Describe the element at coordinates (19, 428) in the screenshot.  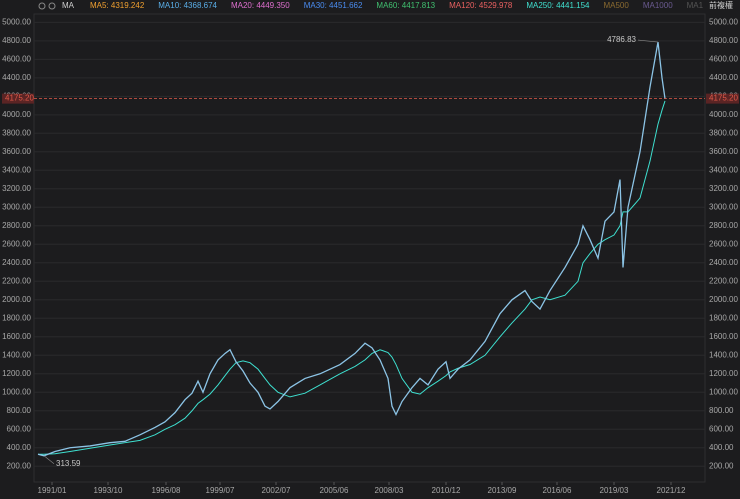
I see `y-tick-label: 600.00` at that location.